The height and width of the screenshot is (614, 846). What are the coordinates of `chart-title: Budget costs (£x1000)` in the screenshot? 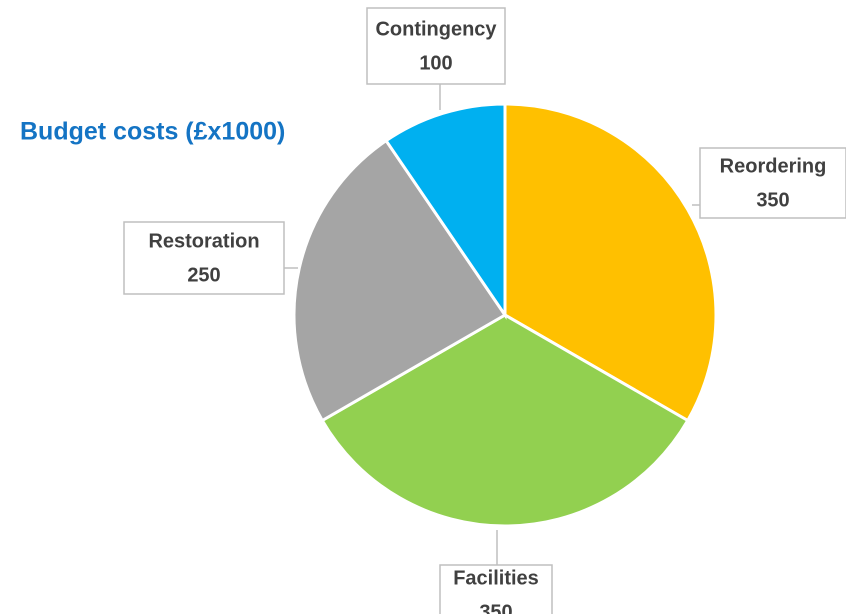 It's located at (152, 132).